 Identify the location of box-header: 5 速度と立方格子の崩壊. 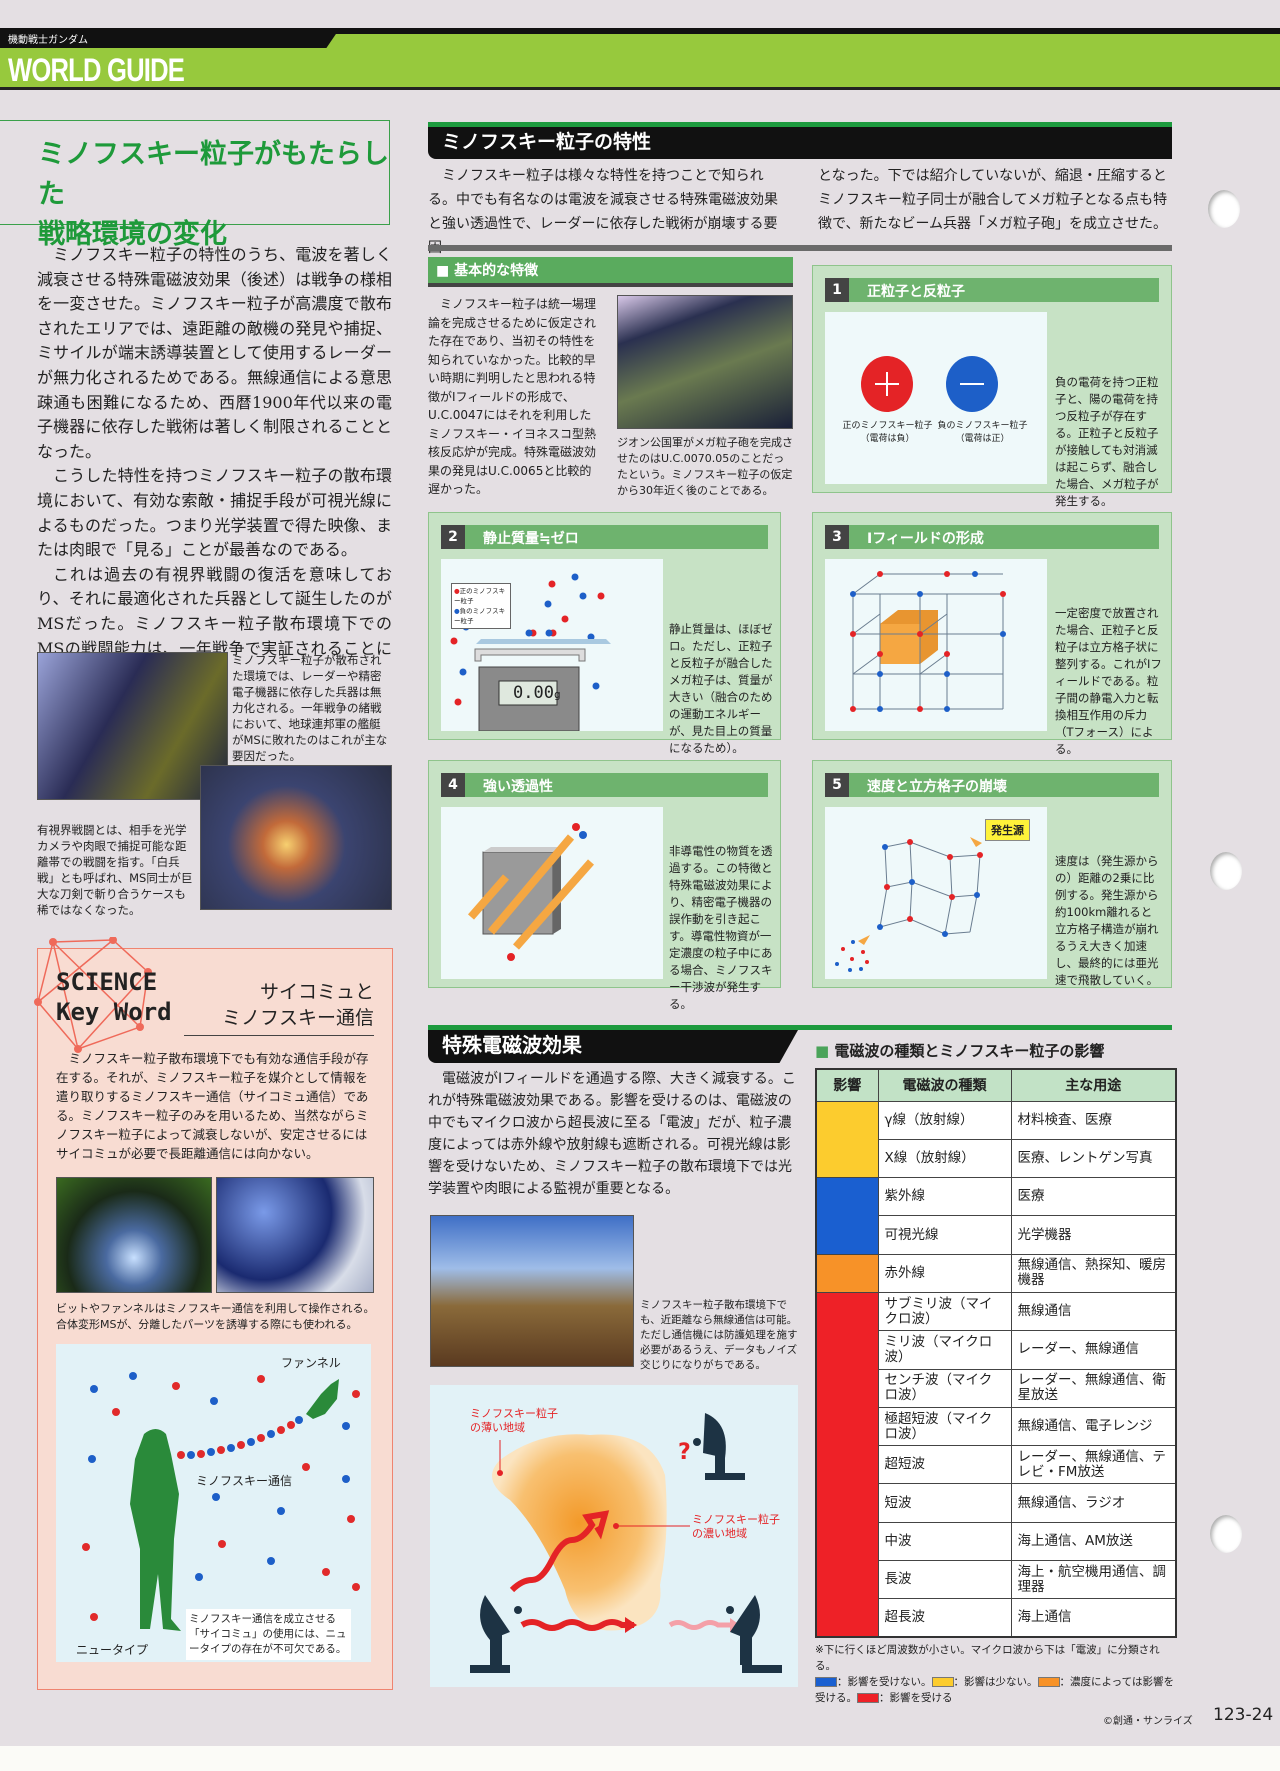
(992, 785).